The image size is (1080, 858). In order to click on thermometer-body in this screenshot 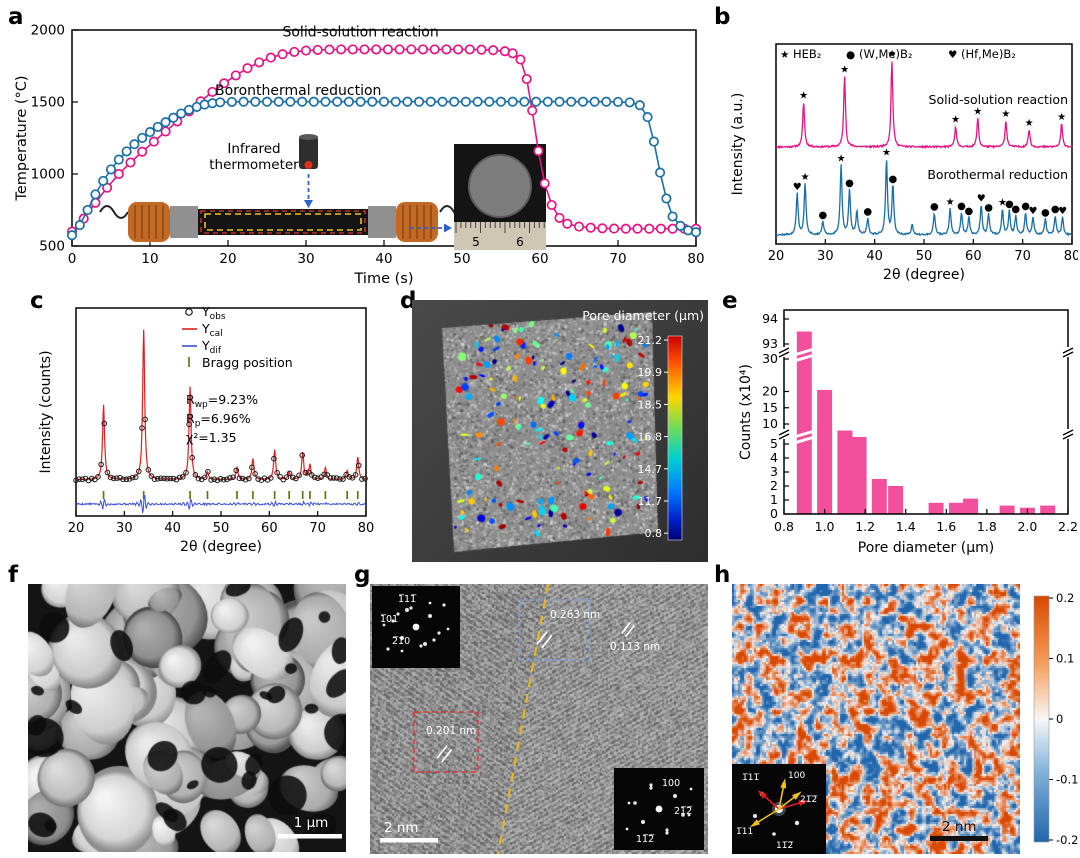, I will do `click(308, 152)`.